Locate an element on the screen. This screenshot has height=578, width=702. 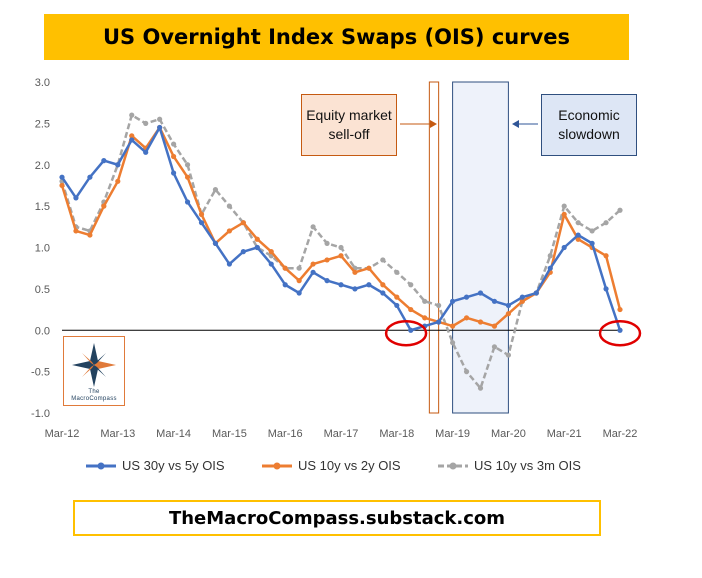
x-tick-label: Mar-15 is located at coordinates (229, 434).